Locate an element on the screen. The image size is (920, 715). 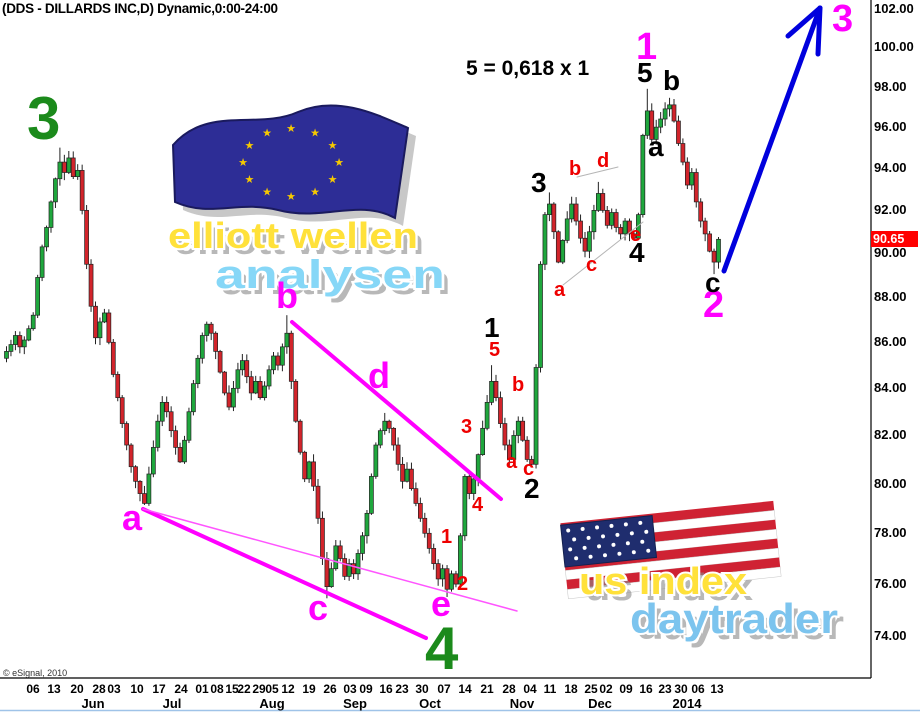
us-flag-stars is located at coordinates (608, 540).